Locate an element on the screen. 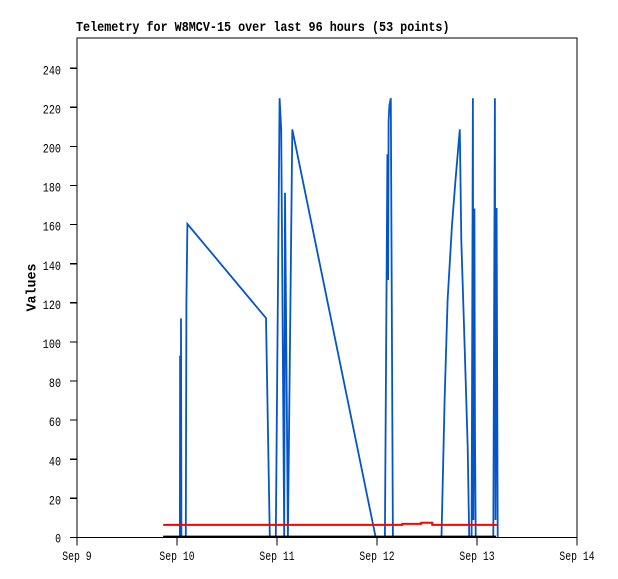 Image resolution: width=618 pixels, height=579 pixels. svg-text: Sep 10 is located at coordinates (176, 557).